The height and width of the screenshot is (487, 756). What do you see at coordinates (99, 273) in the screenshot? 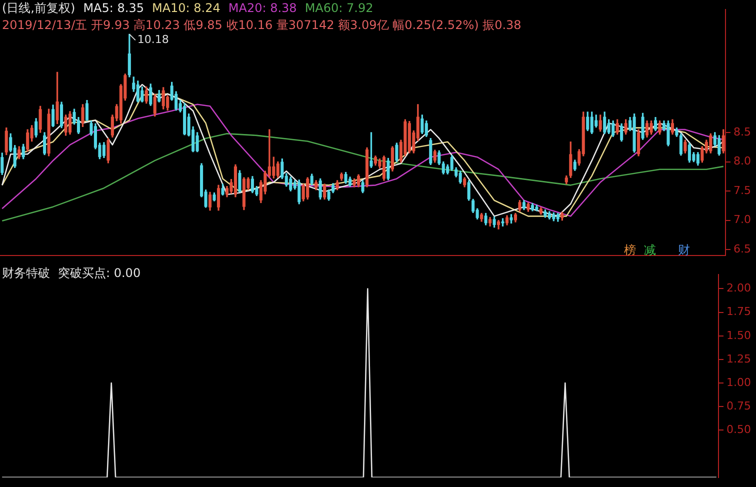
I see `text: 突破买点: 0.00` at bounding box center [99, 273].